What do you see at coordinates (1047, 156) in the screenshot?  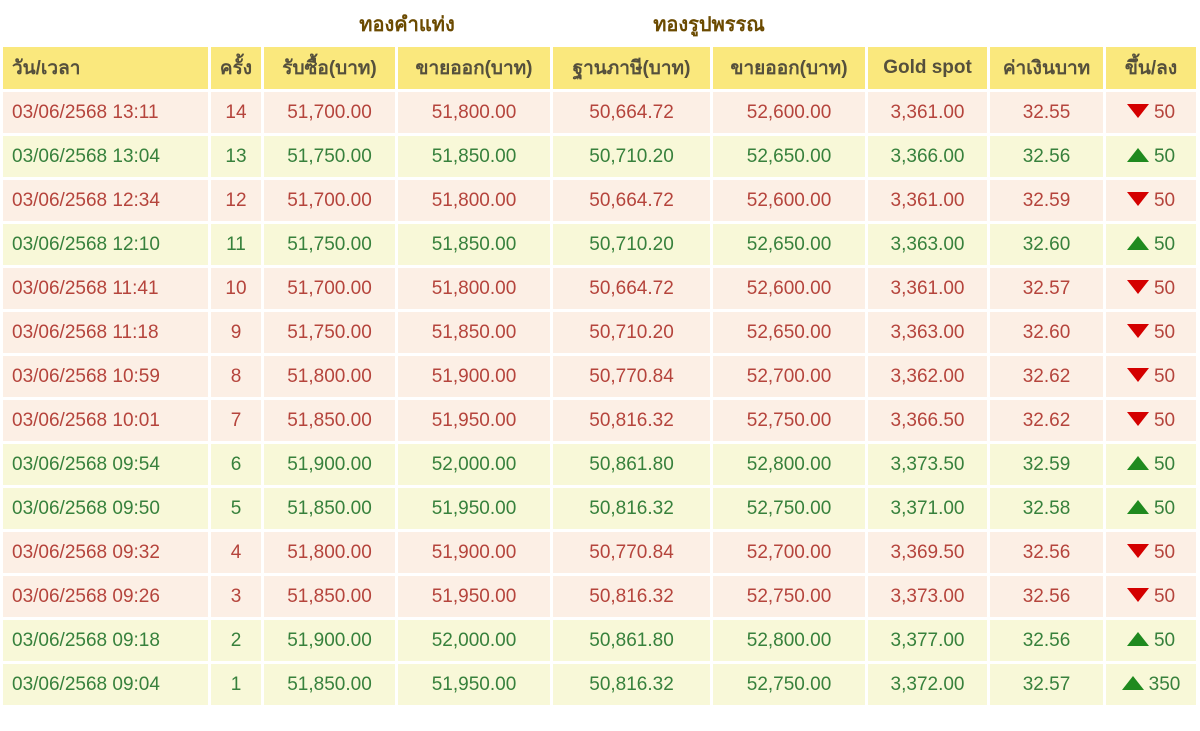 I see `cell-thb-rate: 32.56` at bounding box center [1047, 156].